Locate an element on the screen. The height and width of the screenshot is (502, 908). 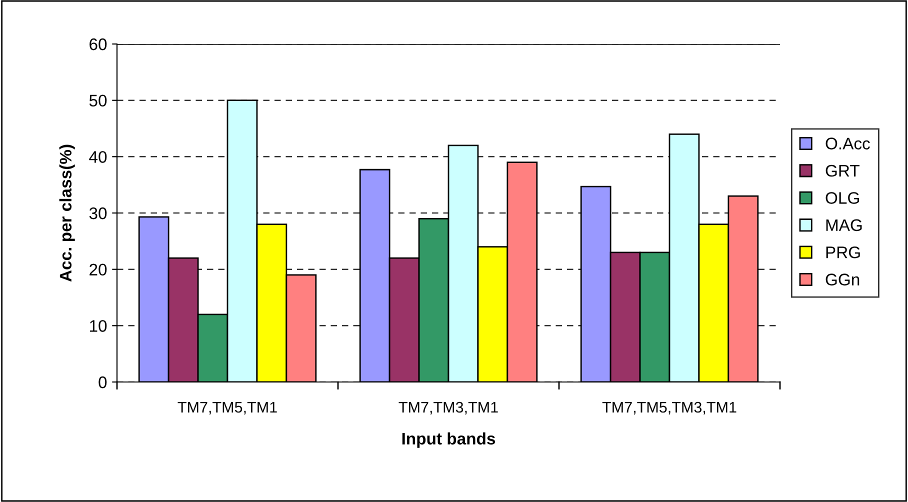
x-axis-title: Input bands is located at coordinates (449, 440).